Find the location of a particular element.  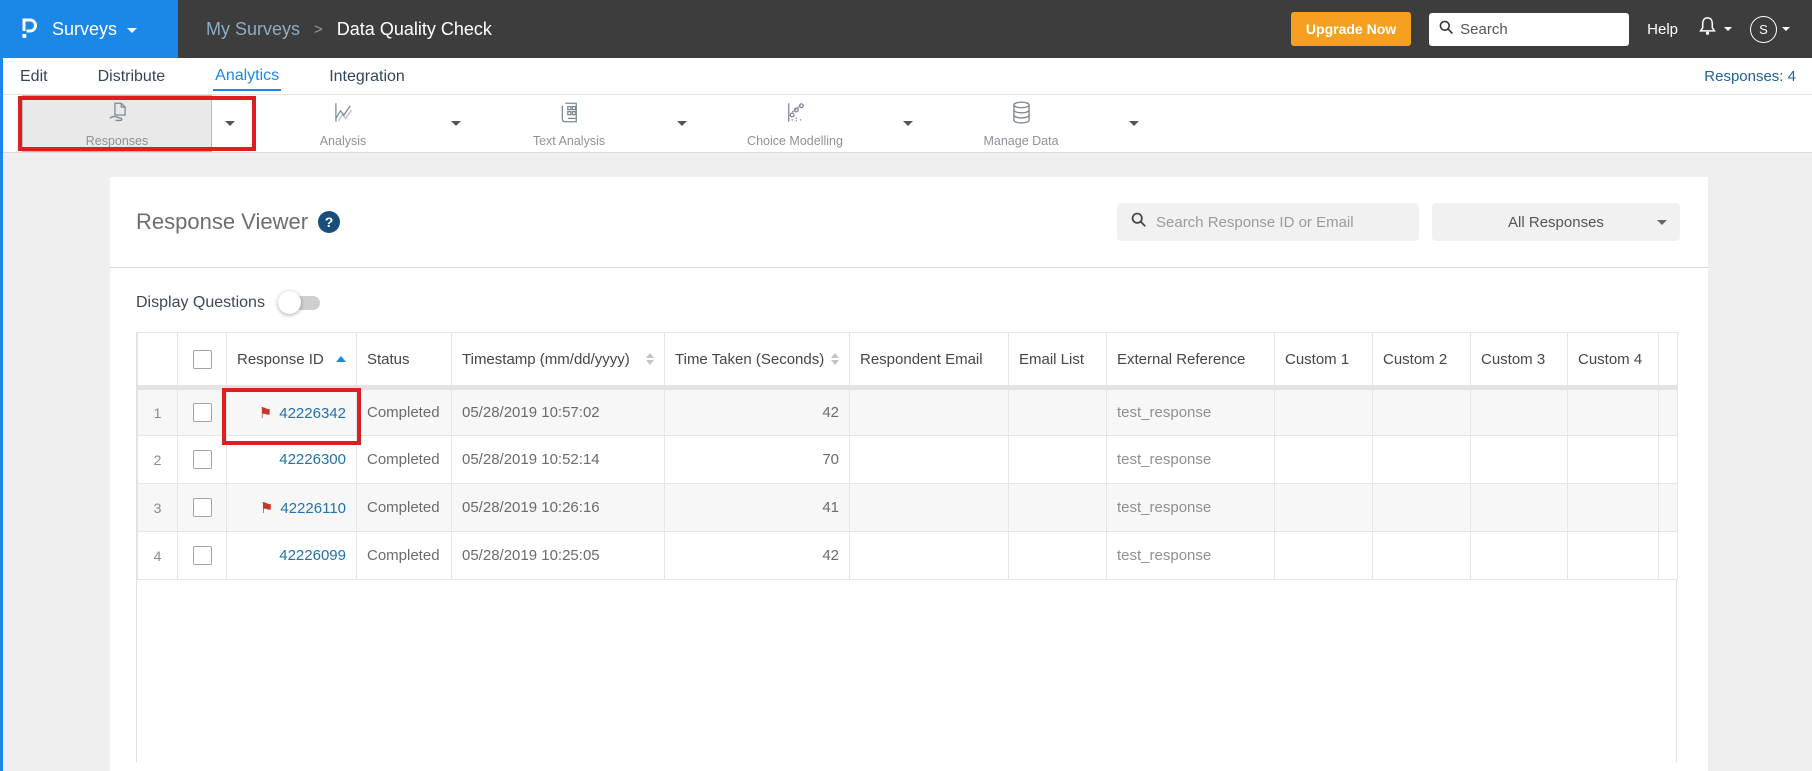

col-email-list: Email List is located at coordinates (1057, 361).